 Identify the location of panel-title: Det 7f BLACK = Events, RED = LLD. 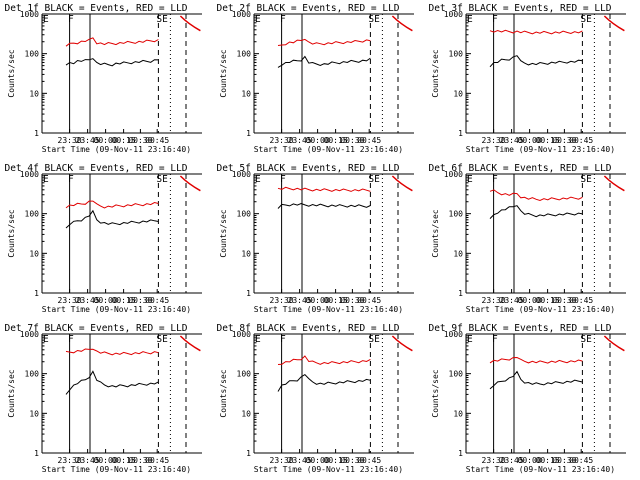
(95, 328).